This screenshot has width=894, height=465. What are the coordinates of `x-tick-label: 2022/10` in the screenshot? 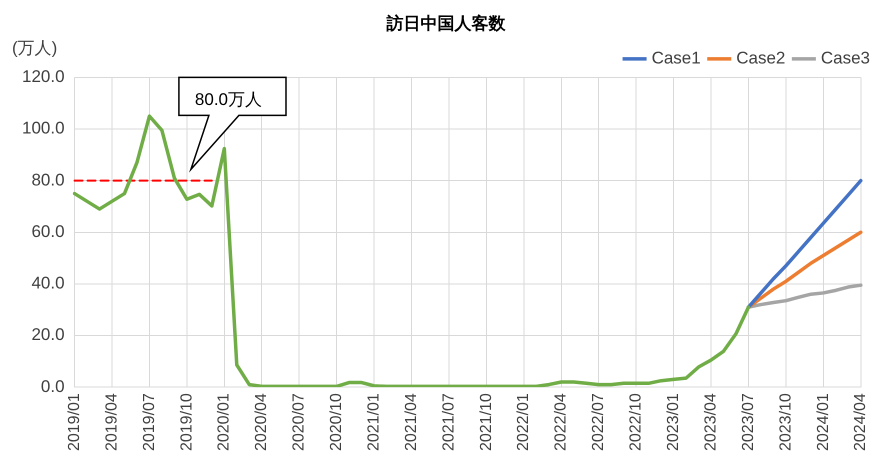 It's located at (636, 422).